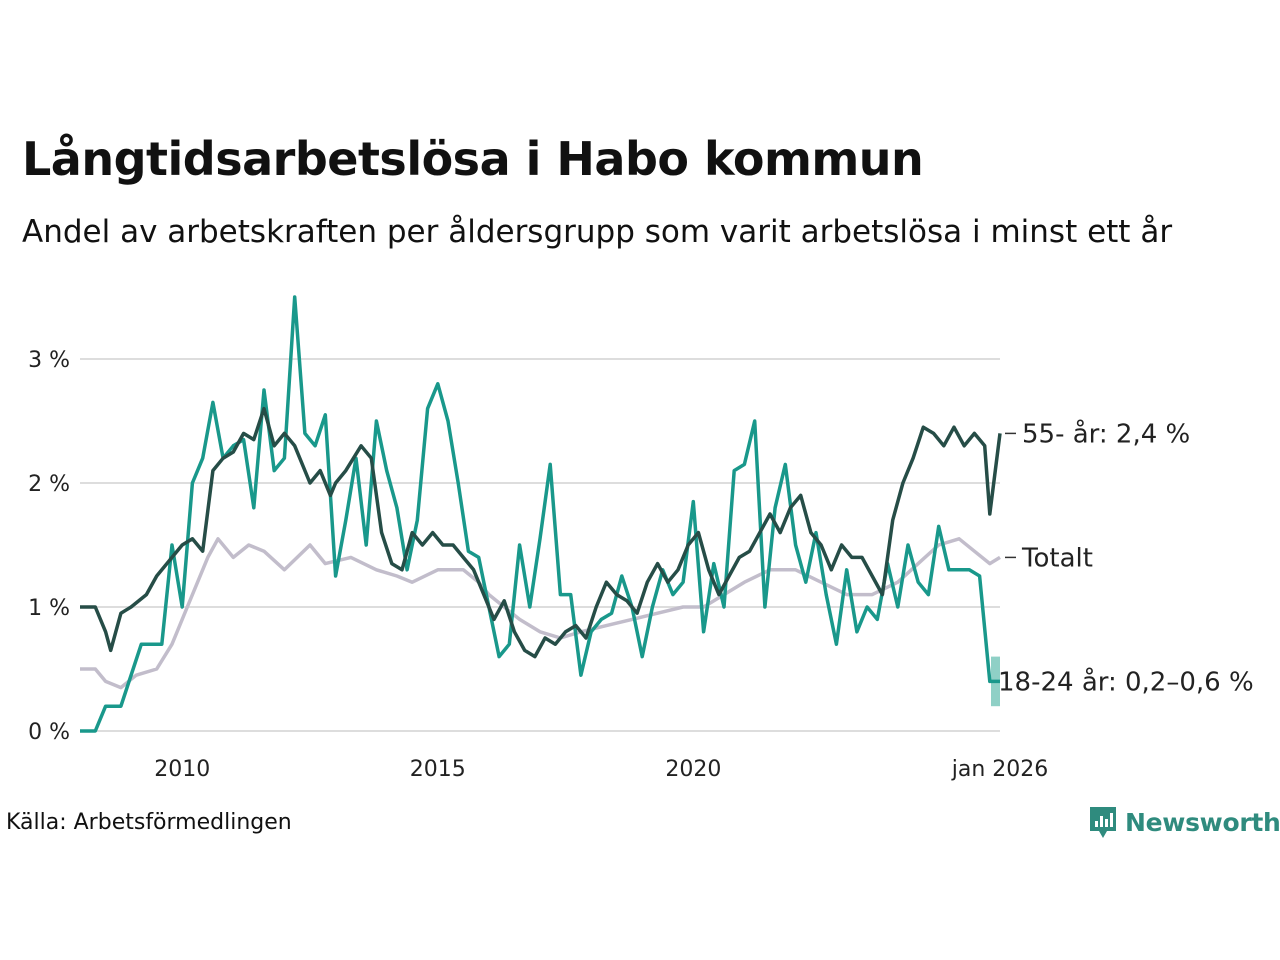 Image resolution: width=1280 pixels, height=960 pixels. I want to click on series-line-total, so click(540, 613).